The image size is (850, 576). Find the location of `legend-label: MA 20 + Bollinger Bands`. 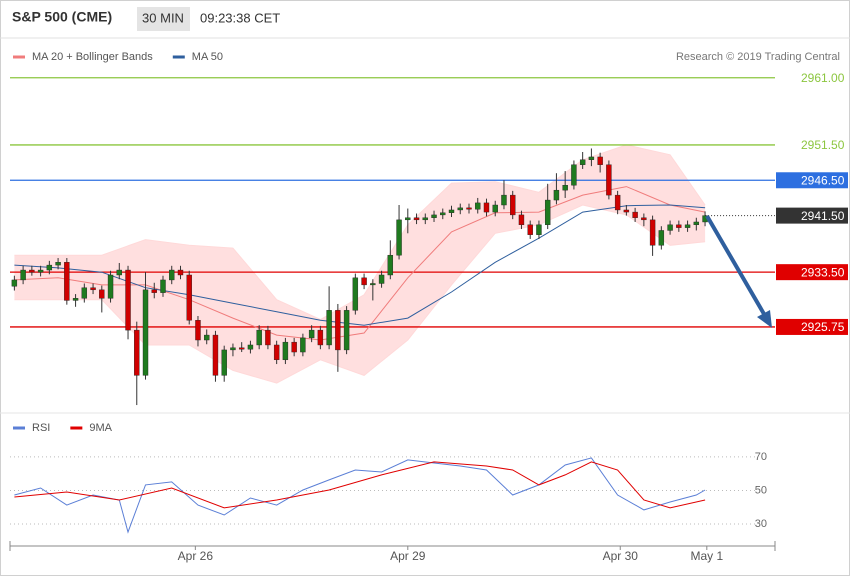

legend-label: MA 20 + Bollinger Bands is located at coordinates (92, 57).